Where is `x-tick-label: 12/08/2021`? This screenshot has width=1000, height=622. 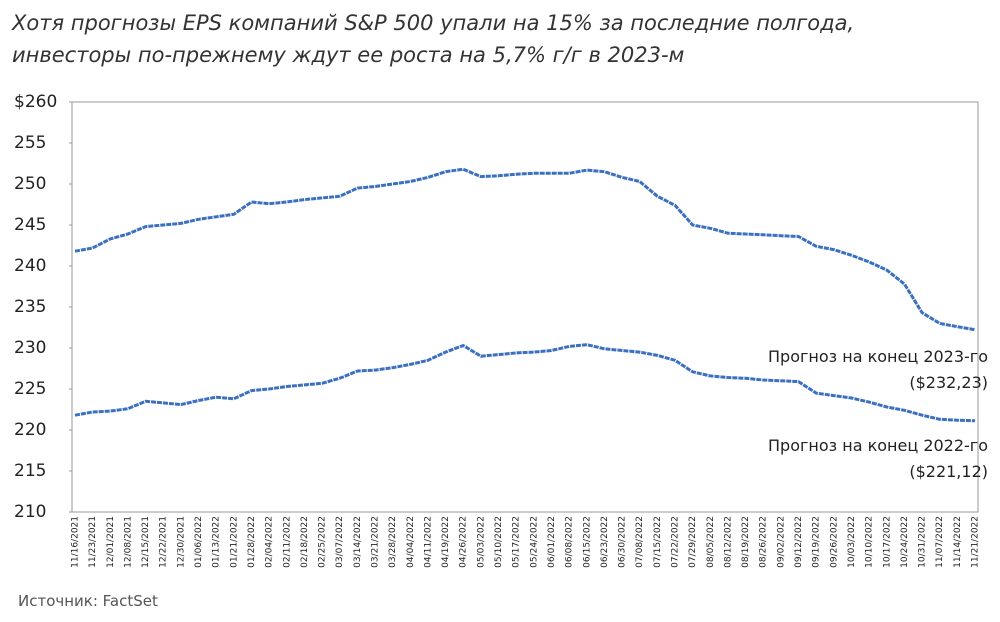
x-tick-label: 12/08/2021 is located at coordinates (128, 542).